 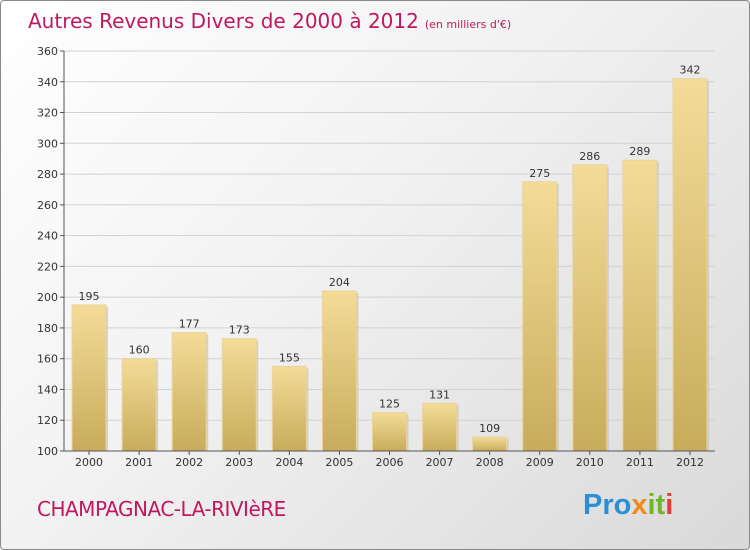 What do you see at coordinates (589, 156) in the screenshot?
I see `data-label: 286` at bounding box center [589, 156].